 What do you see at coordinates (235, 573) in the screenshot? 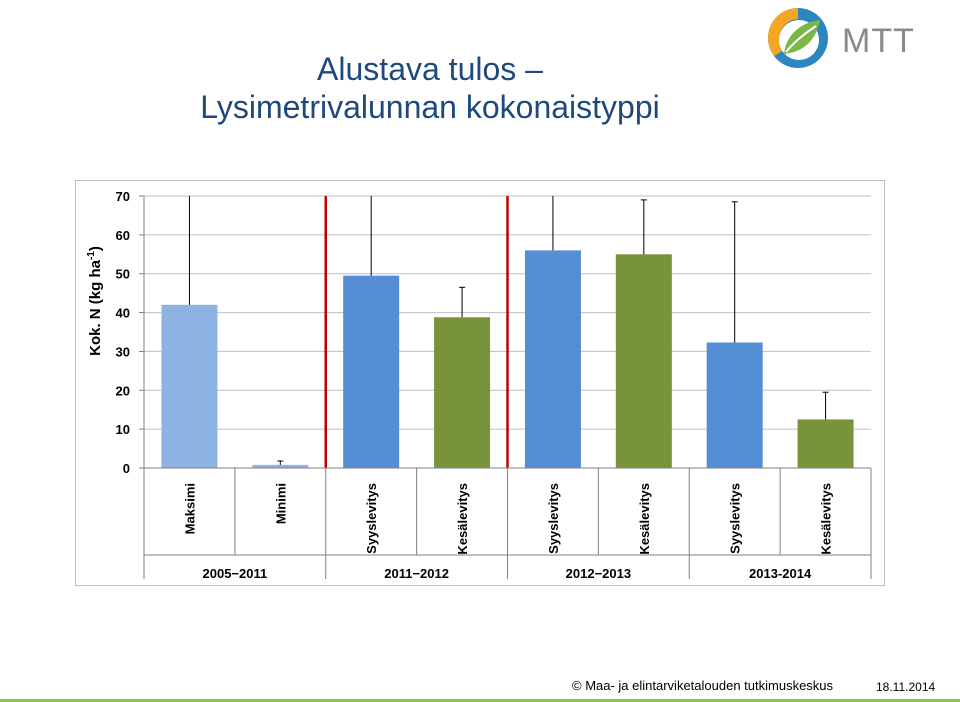
I see `group-label: 2005−2011` at bounding box center [235, 573].